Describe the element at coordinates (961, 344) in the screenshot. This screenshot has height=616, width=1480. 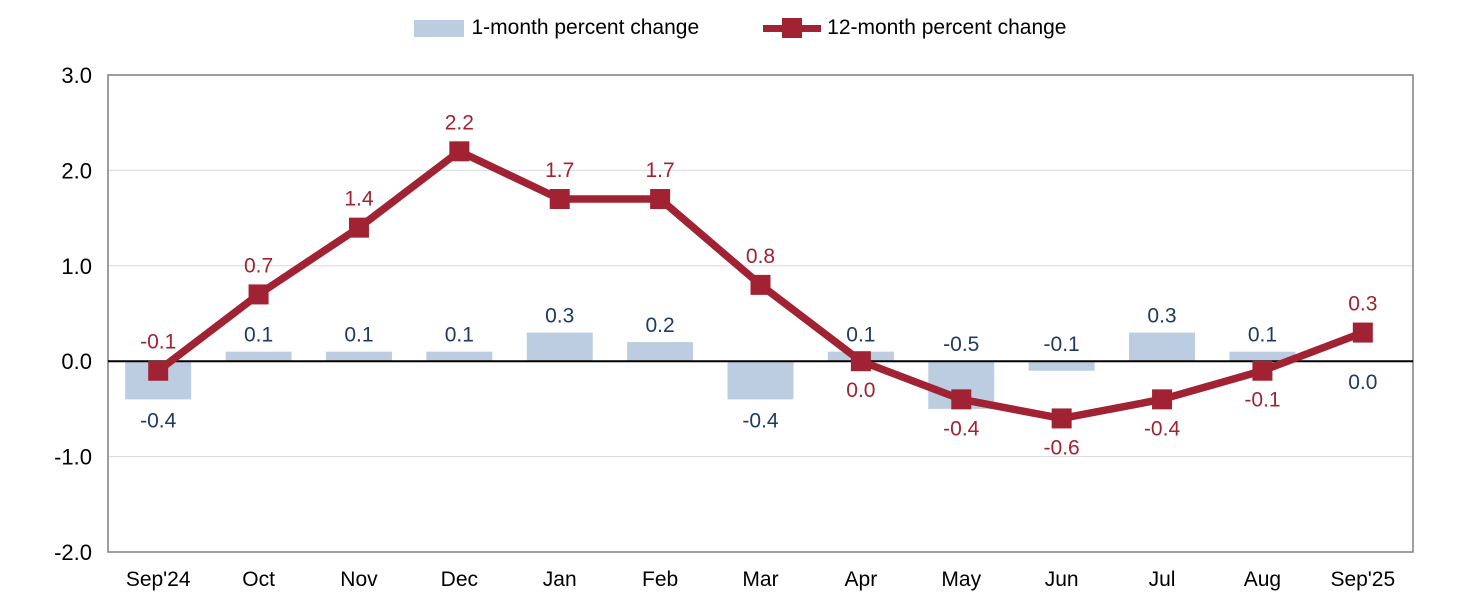
I see `bar-value-label: -0.5` at that location.